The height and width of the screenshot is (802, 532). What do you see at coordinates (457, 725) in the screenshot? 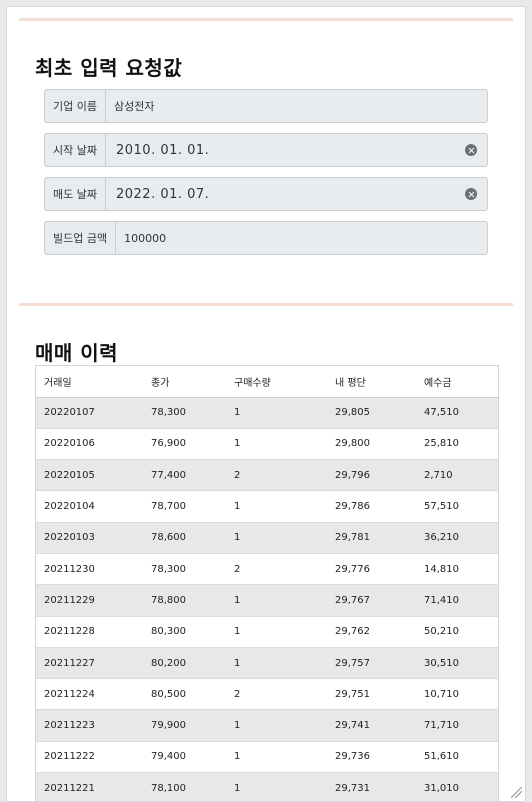
I see `cell-deposit: 71,710` at bounding box center [457, 725].